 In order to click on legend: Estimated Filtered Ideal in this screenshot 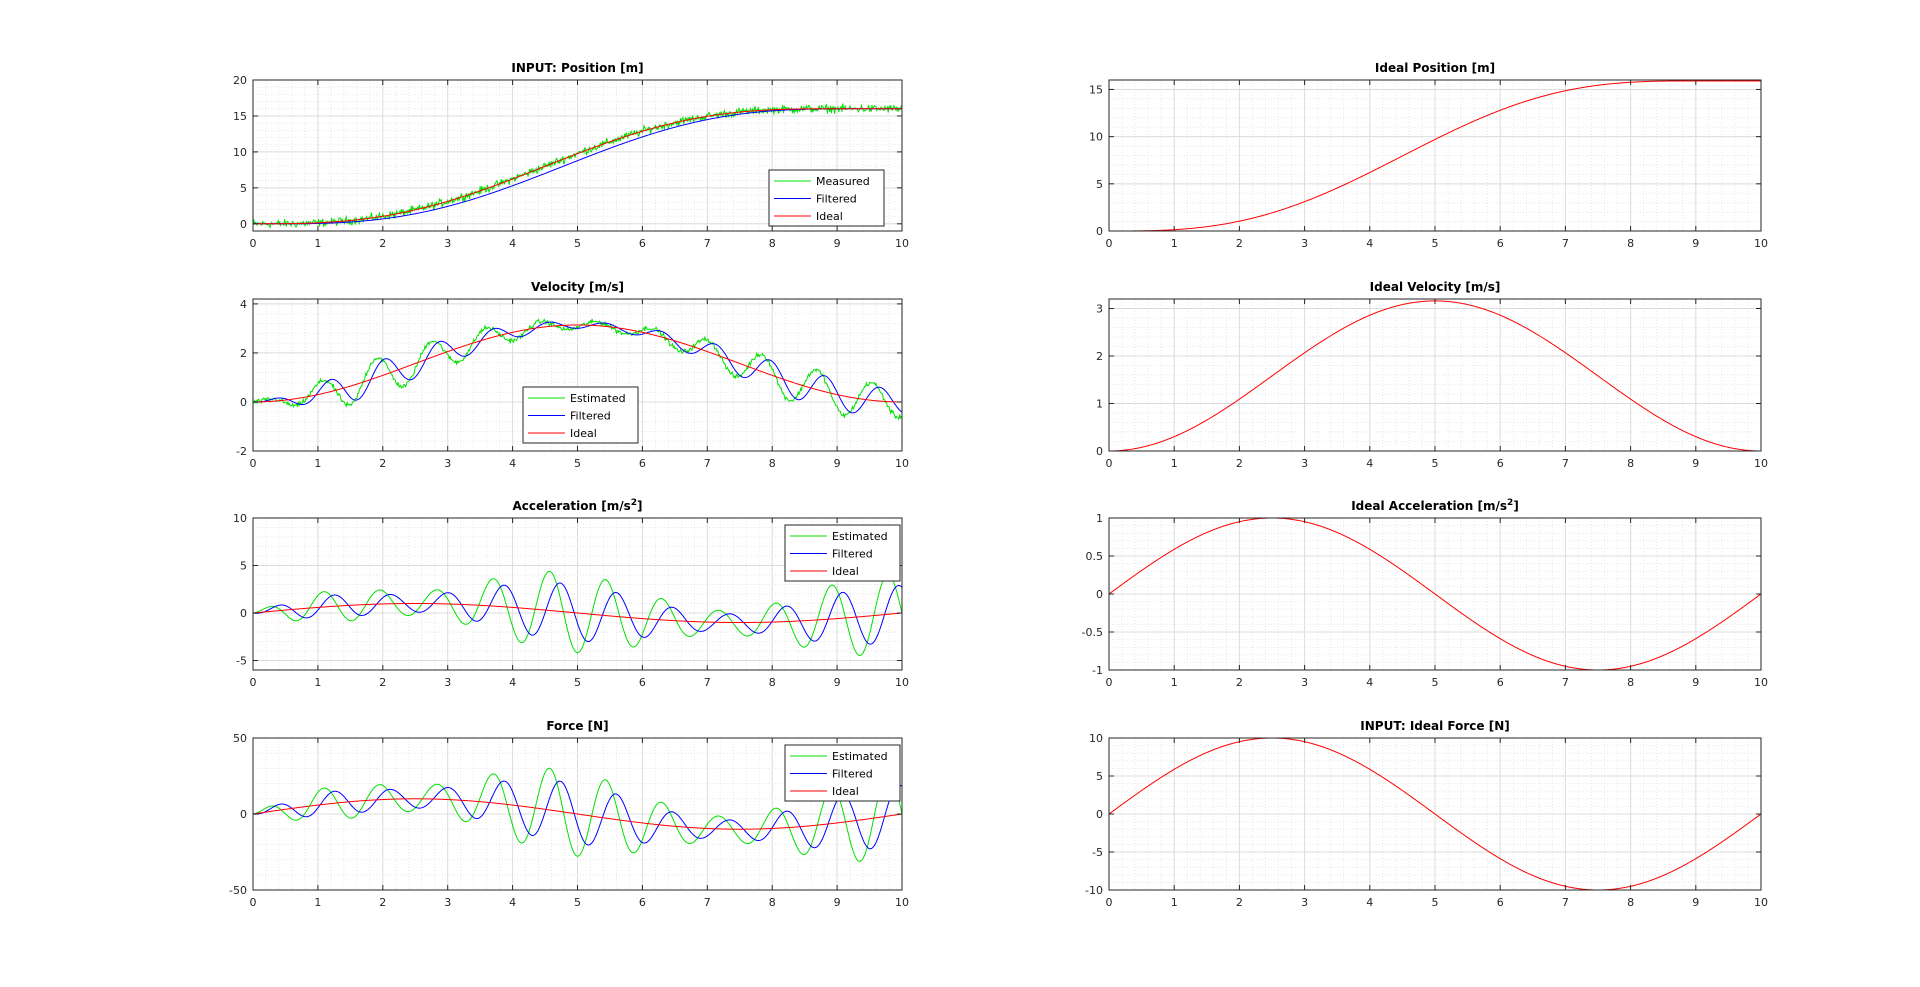, I will do `click(842, 773)`.